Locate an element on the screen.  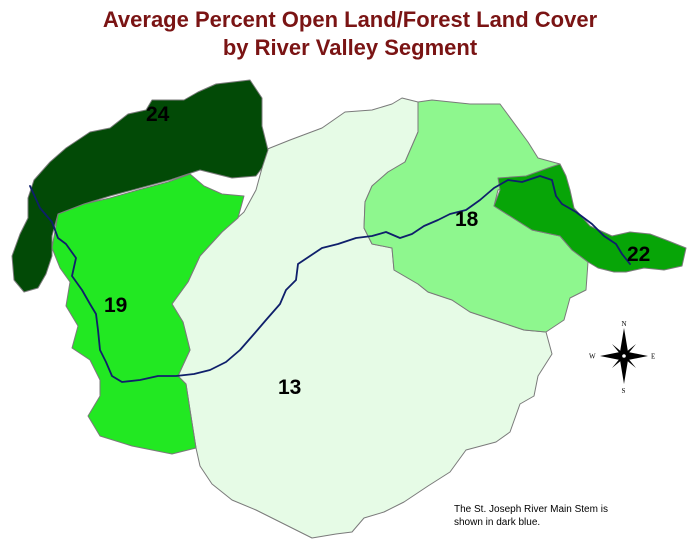
compass-east-letter: E is located at coordinates (653, 357).